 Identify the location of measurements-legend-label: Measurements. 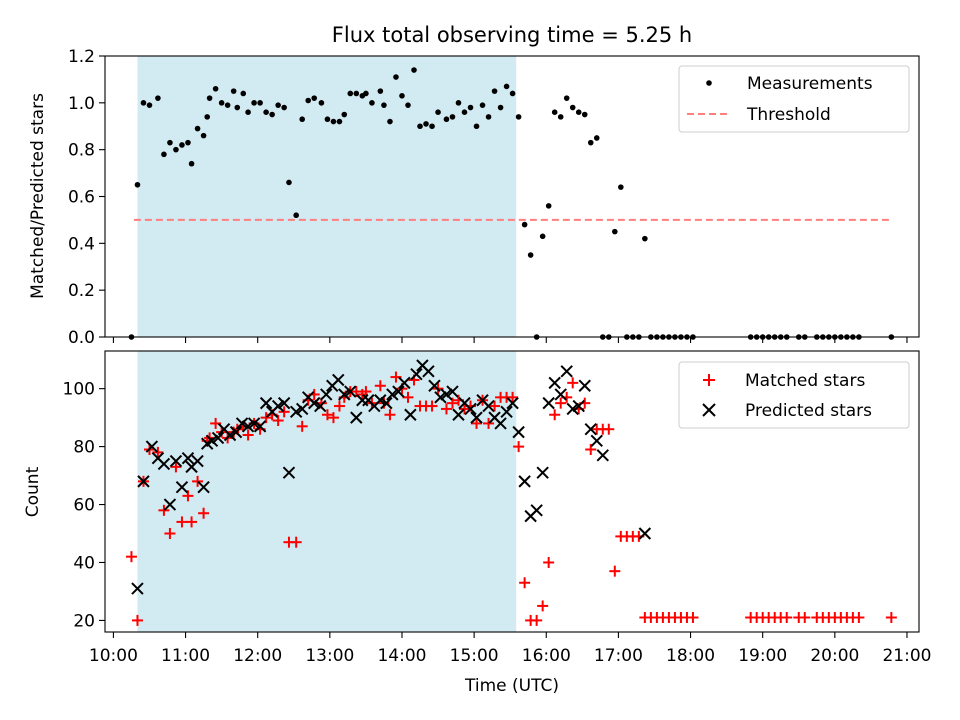
(810, 84).